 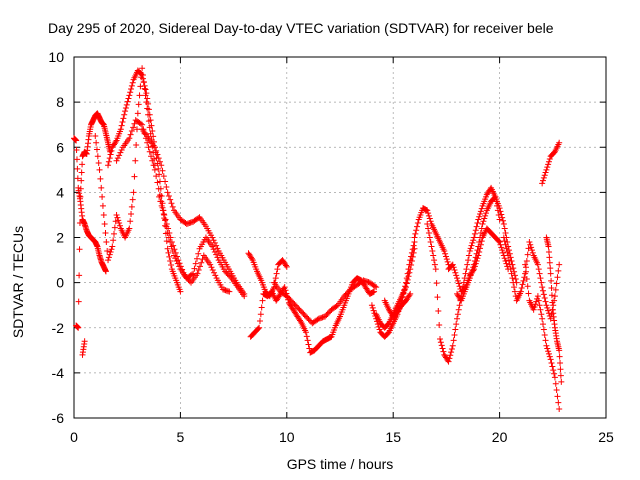 I want to click on y-tick-label: -6, so click(x=58, y=418).